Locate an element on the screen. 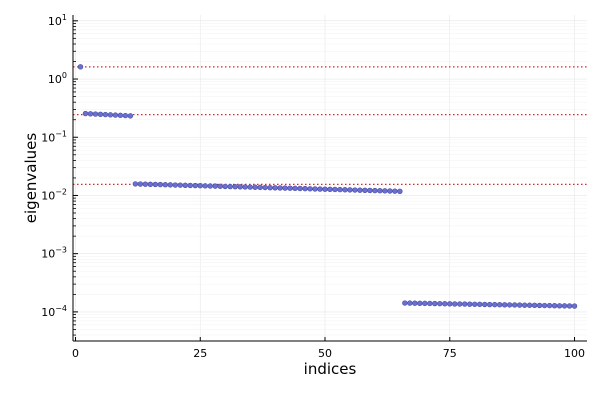 The width and height of the screenshot is (600, 400). x-tick-label: 25 is located at coordinates (200, 353).